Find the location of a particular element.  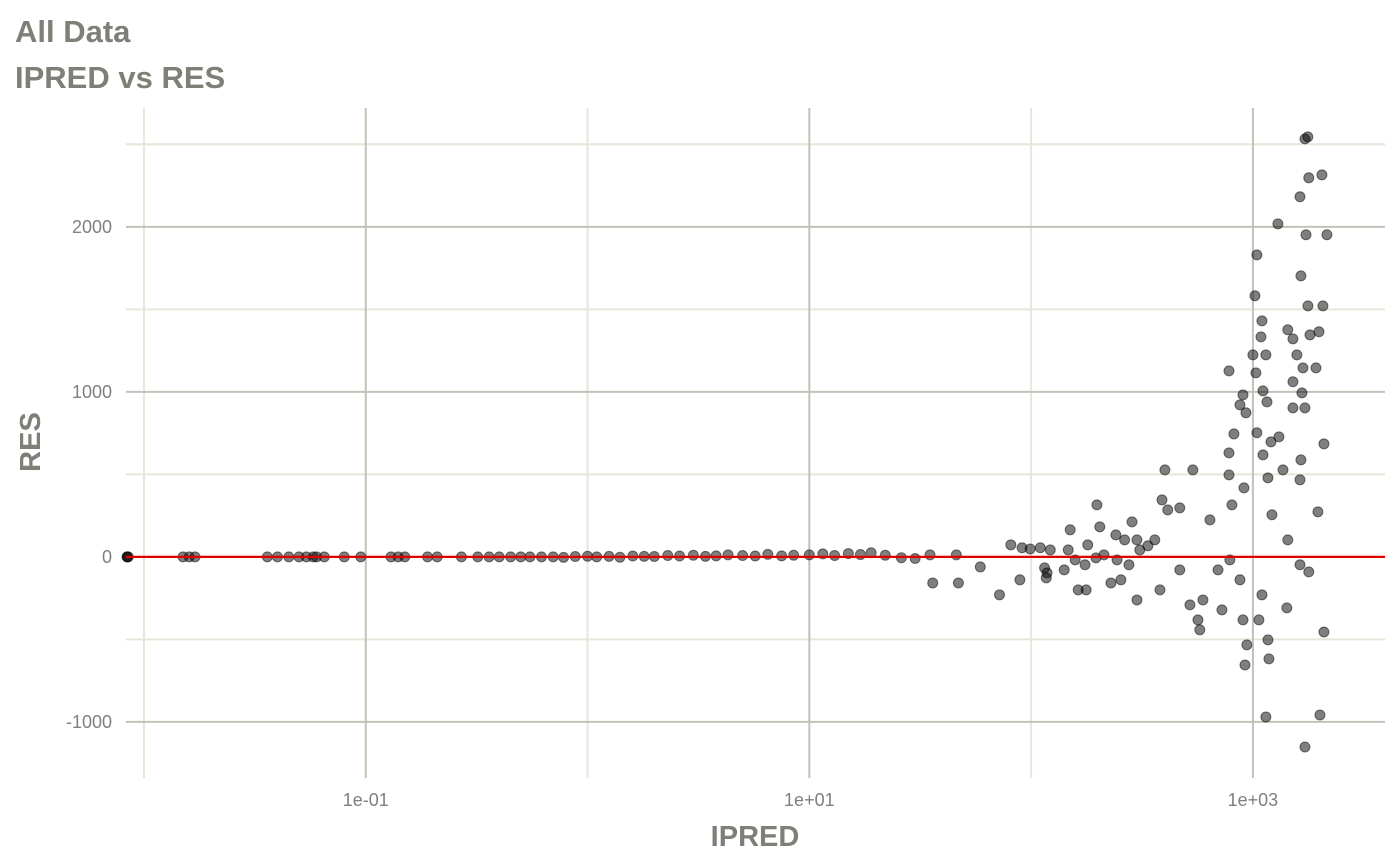

y-axis-title: RES is located at coordinates (31, 442).